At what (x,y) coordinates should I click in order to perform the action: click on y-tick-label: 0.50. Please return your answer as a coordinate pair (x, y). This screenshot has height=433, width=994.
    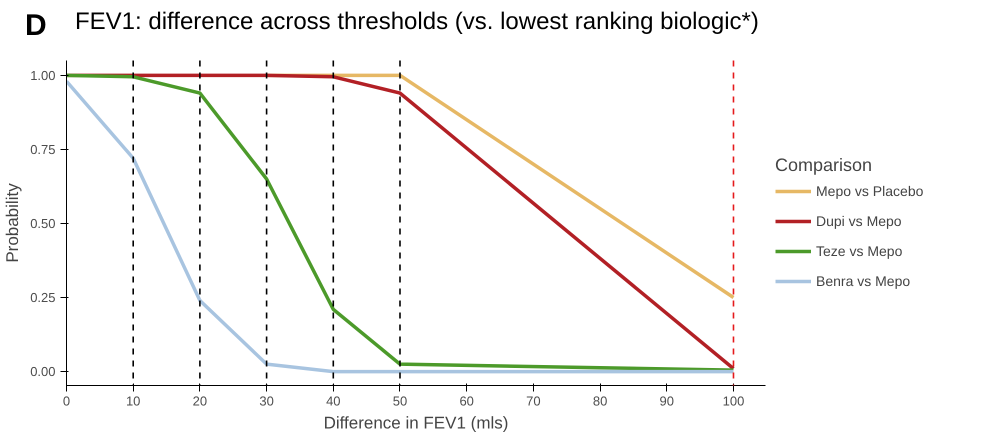
    Looking at the image, I should click on (43, 223).